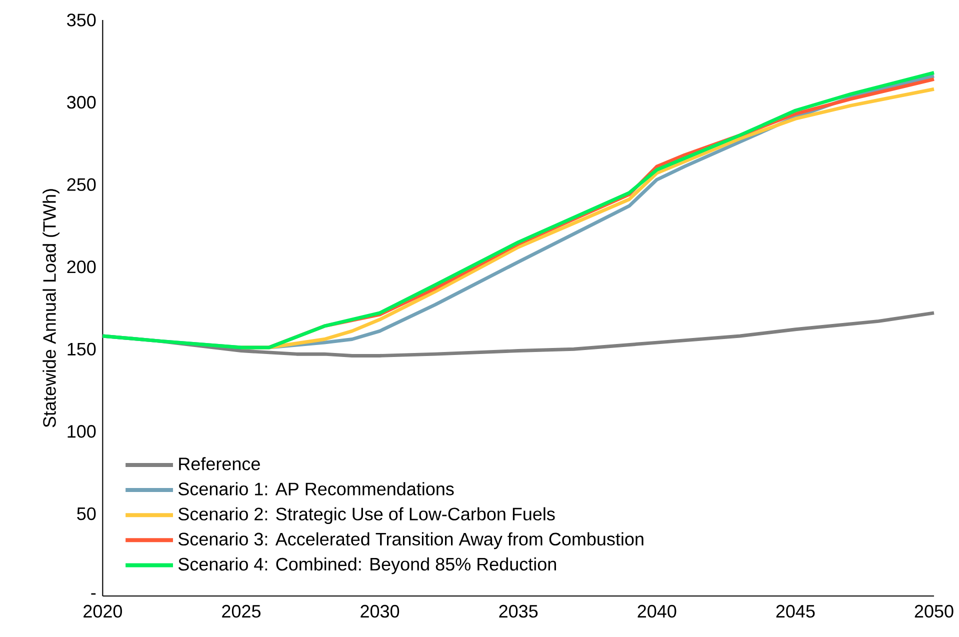  Describe the element at coordinates (366, 515) in the screenshot. I see `legend-label: Scenario 2: Strategic Use of Low-Carbon Fuels` at that location.